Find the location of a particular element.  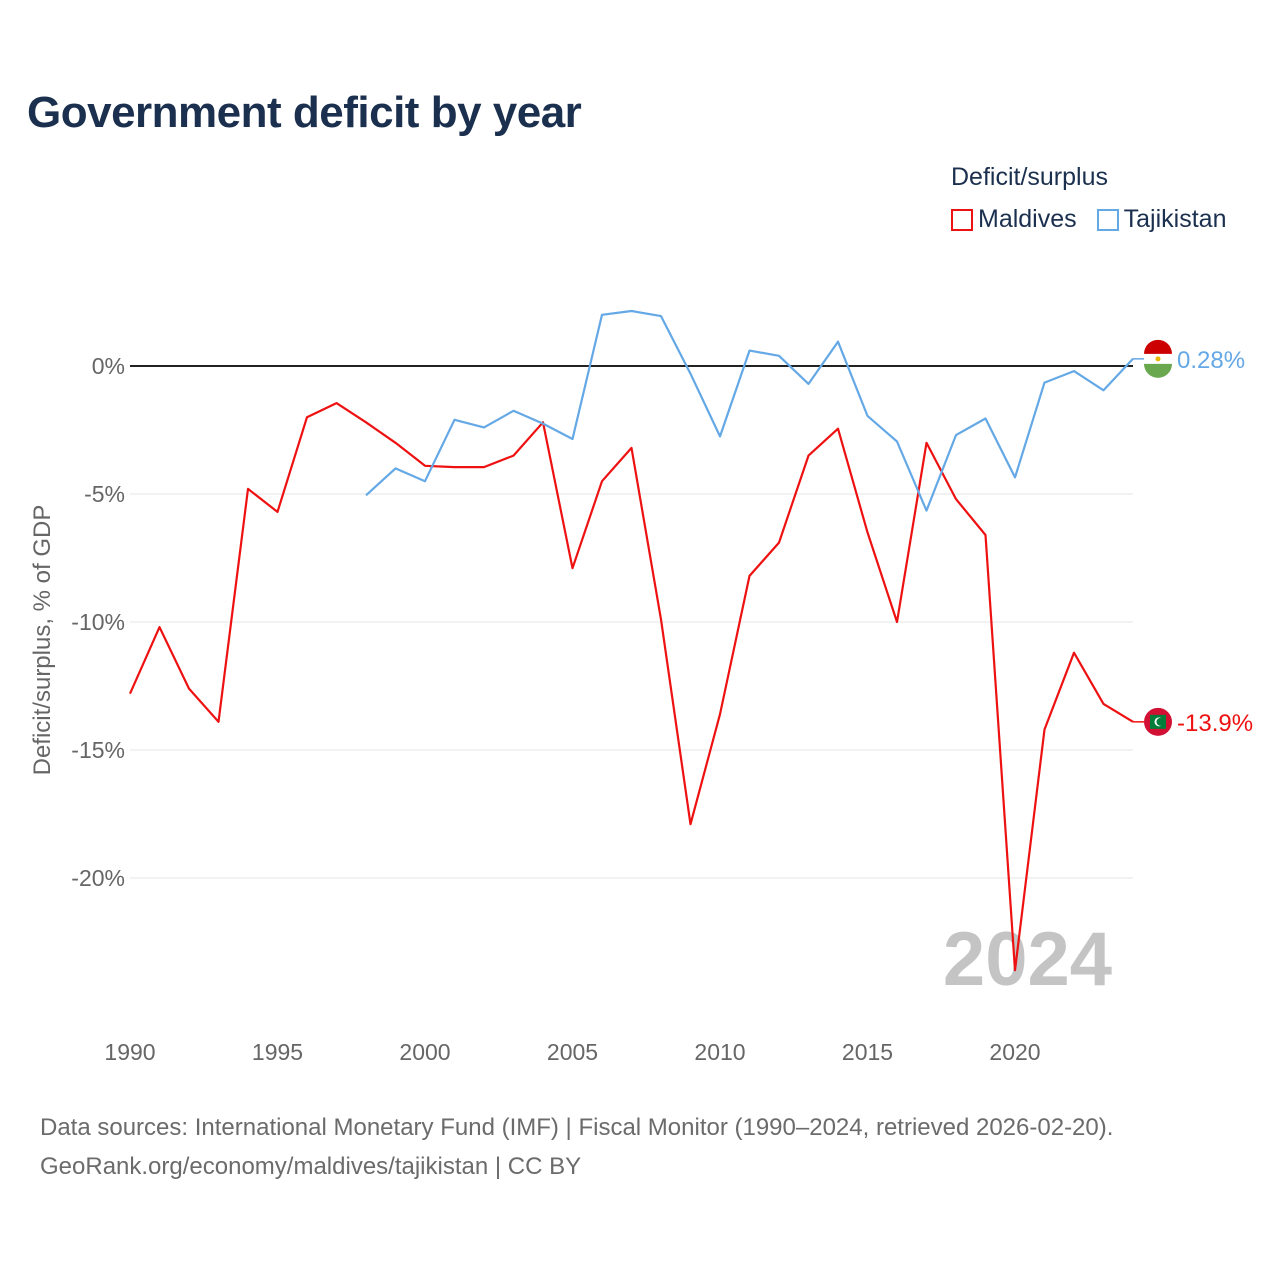

legend-label-maldives: Maldives is located at coordinates (1027, 219).